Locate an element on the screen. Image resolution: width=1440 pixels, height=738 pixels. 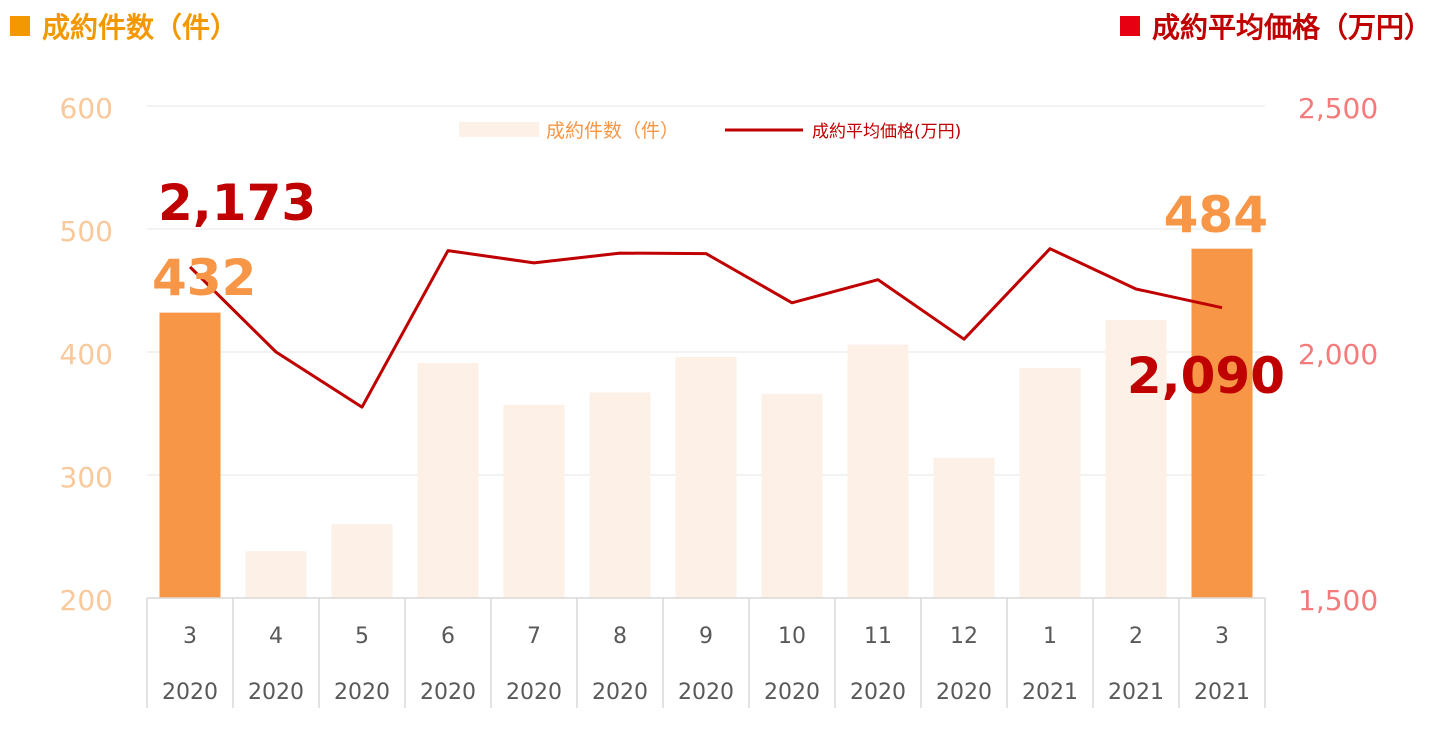
legend-line-label: 成約平均価格(万円) is located at coordinates (886, 132).